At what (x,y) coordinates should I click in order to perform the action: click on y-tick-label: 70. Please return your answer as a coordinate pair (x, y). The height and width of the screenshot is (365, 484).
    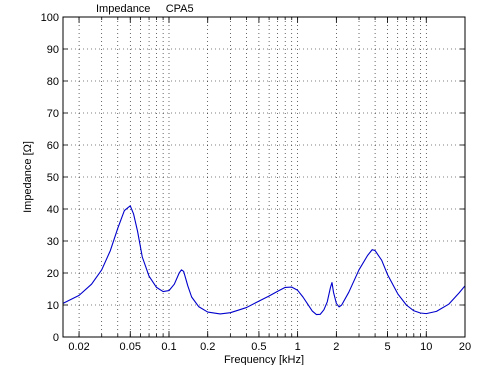
    Looking at the image, I should click on (53, 114).